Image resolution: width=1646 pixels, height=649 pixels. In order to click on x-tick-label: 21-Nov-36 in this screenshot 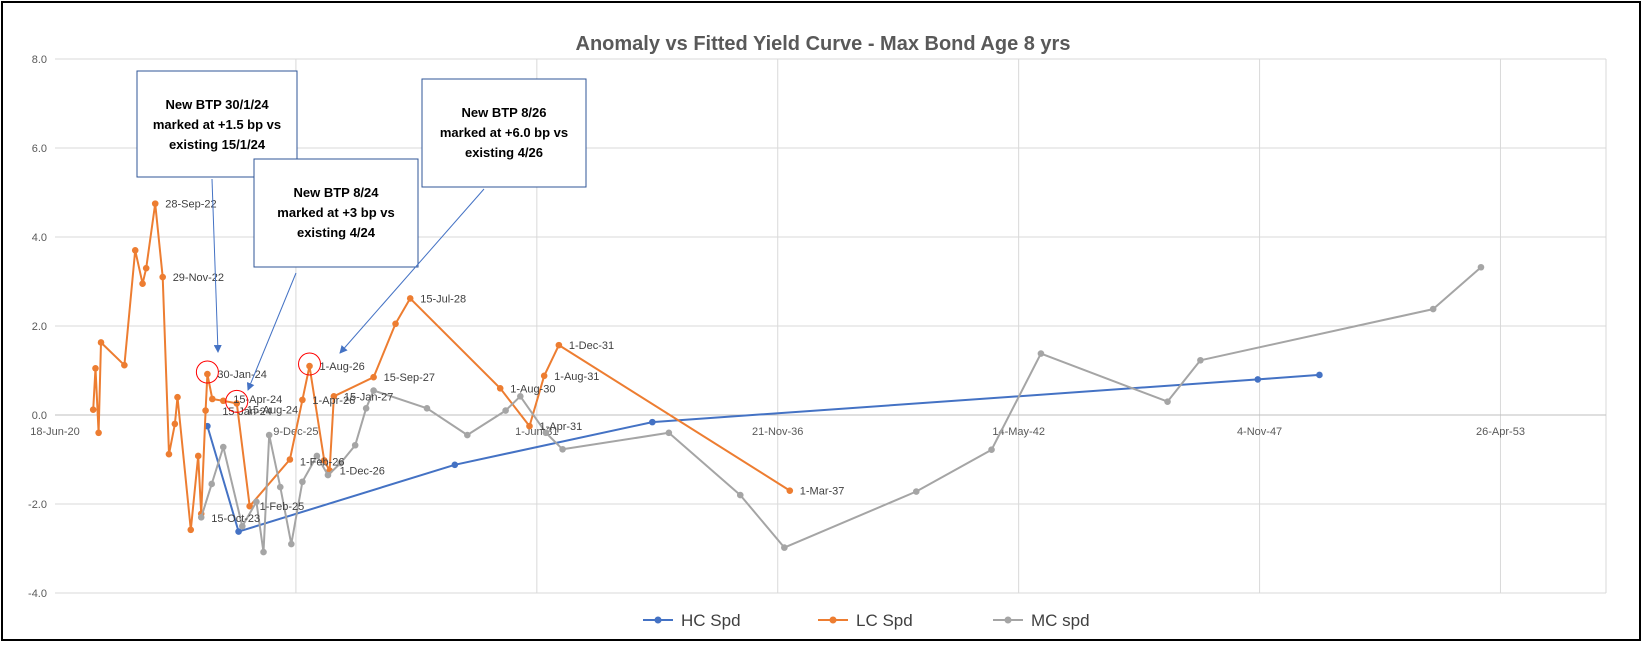, I will do `click(777, 432)`.